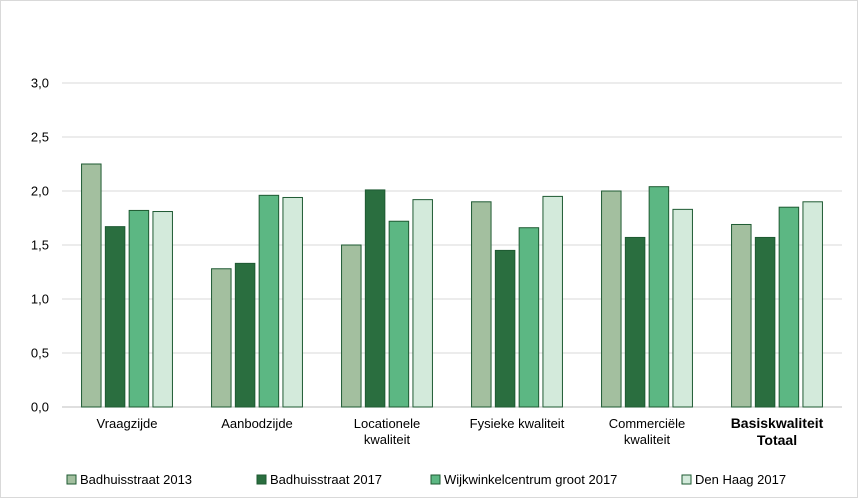 This screenshot has height=498, width=858. I want to click on legend-label: Den Haag 2017, so click(740, 479).